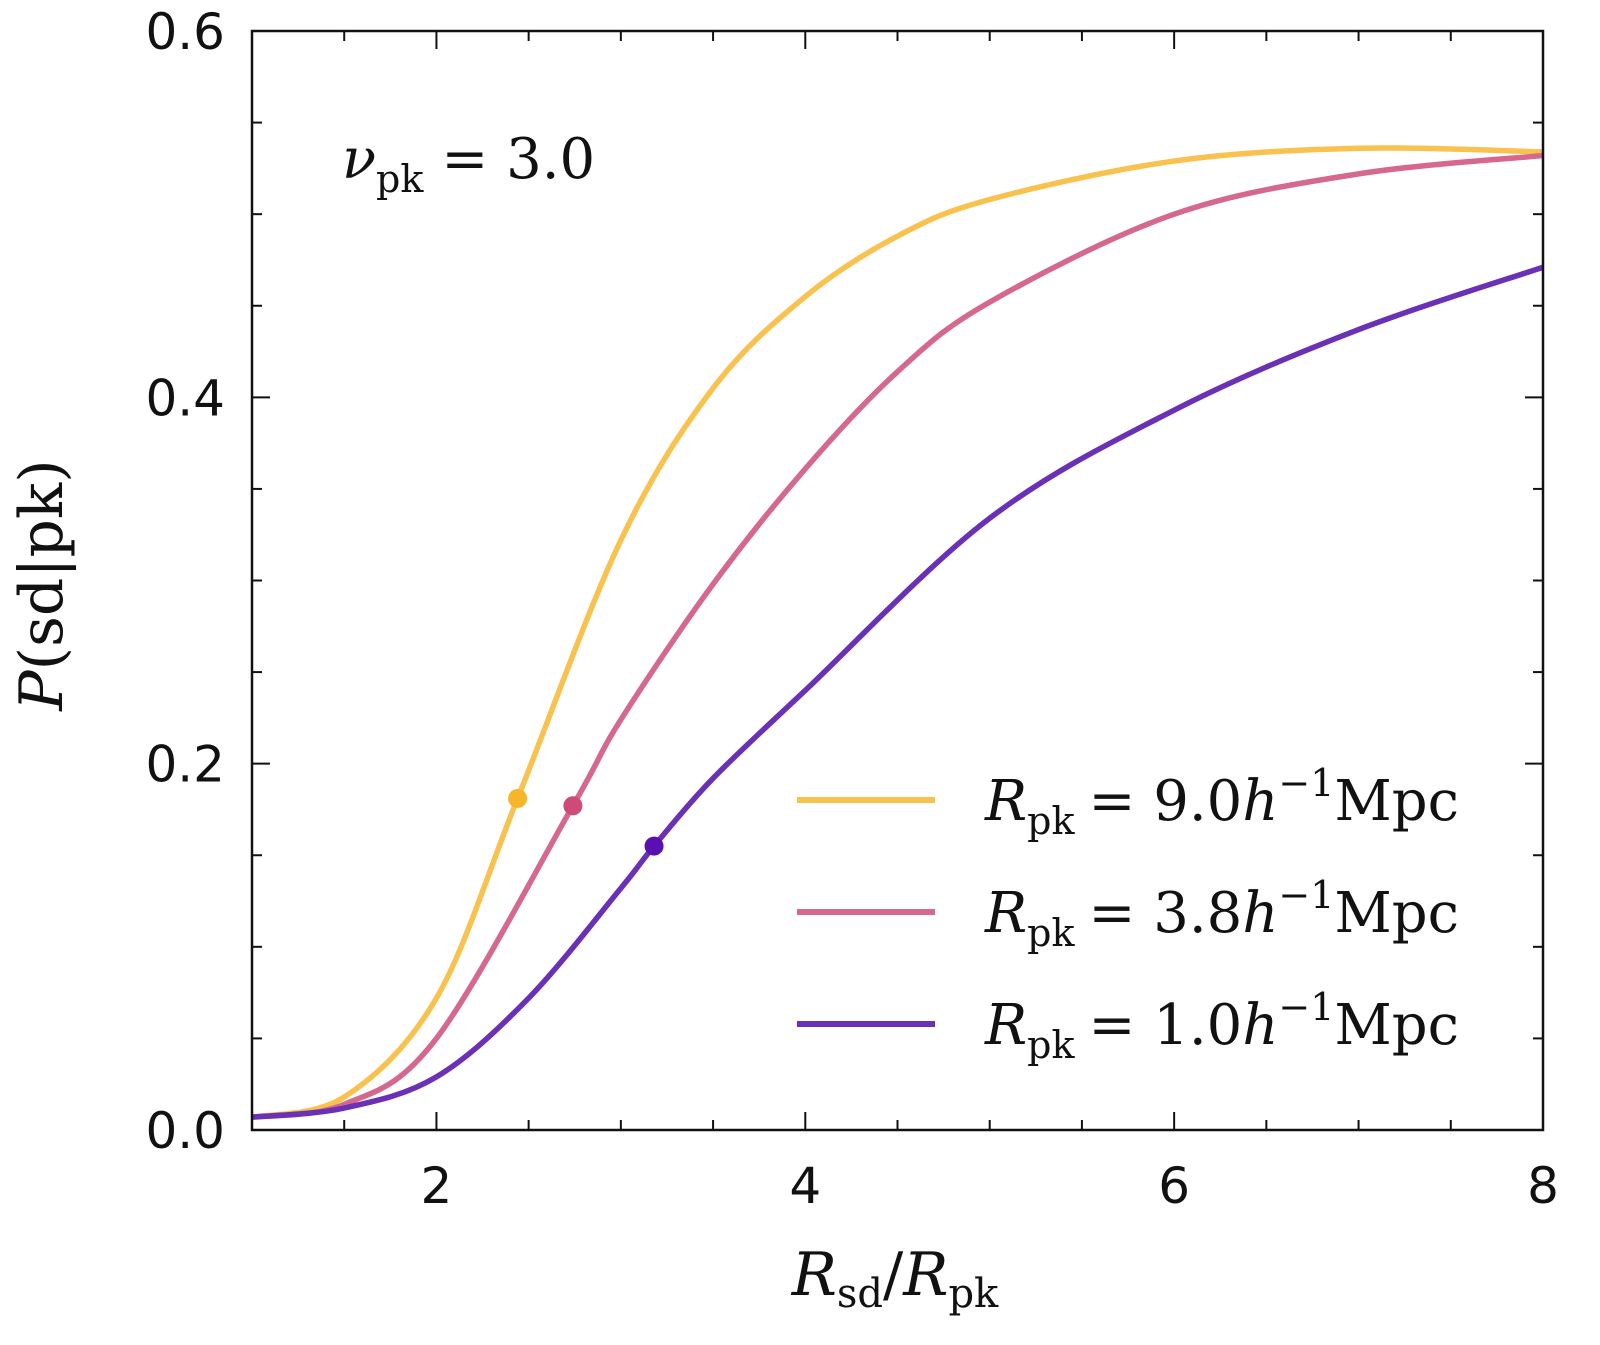 The width and height of the screenshot is (1600, 1345). I want to click on x-axis-label: Rsd/Rpk, so click(895, 1278).